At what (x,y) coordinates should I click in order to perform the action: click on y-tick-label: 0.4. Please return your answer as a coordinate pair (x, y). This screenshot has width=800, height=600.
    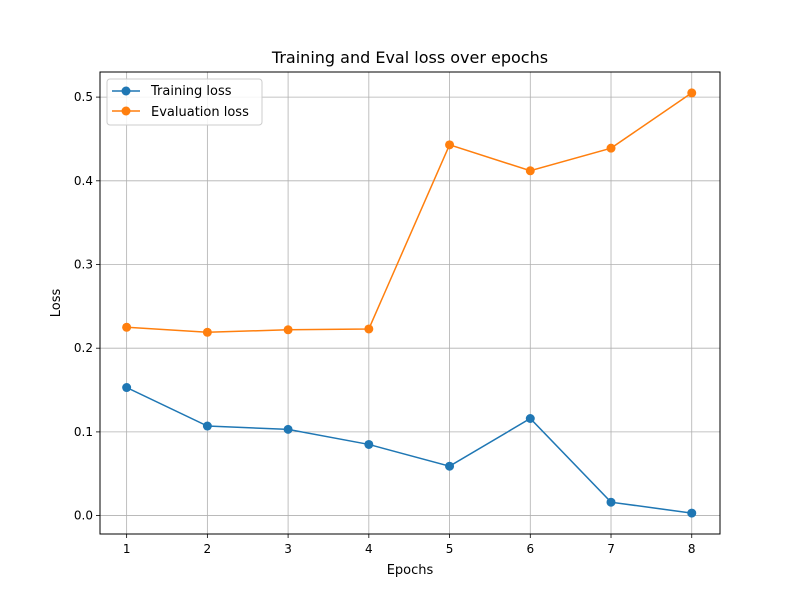
    Looking at the image, I should click on (83, 181).